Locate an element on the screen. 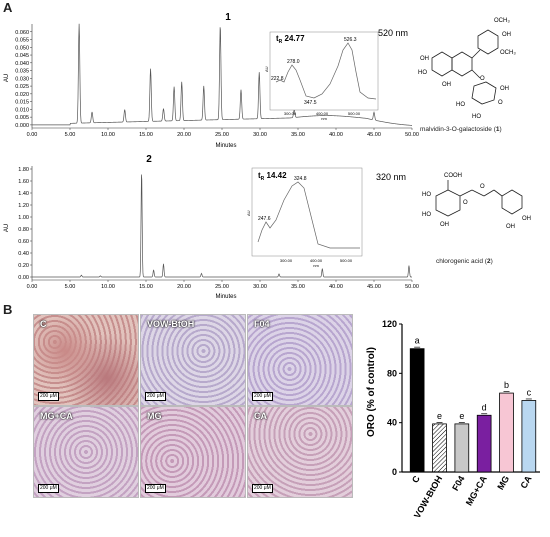 The image size is (550, 537). bar-y-tick: 80 is located at coordinates (392, 373).